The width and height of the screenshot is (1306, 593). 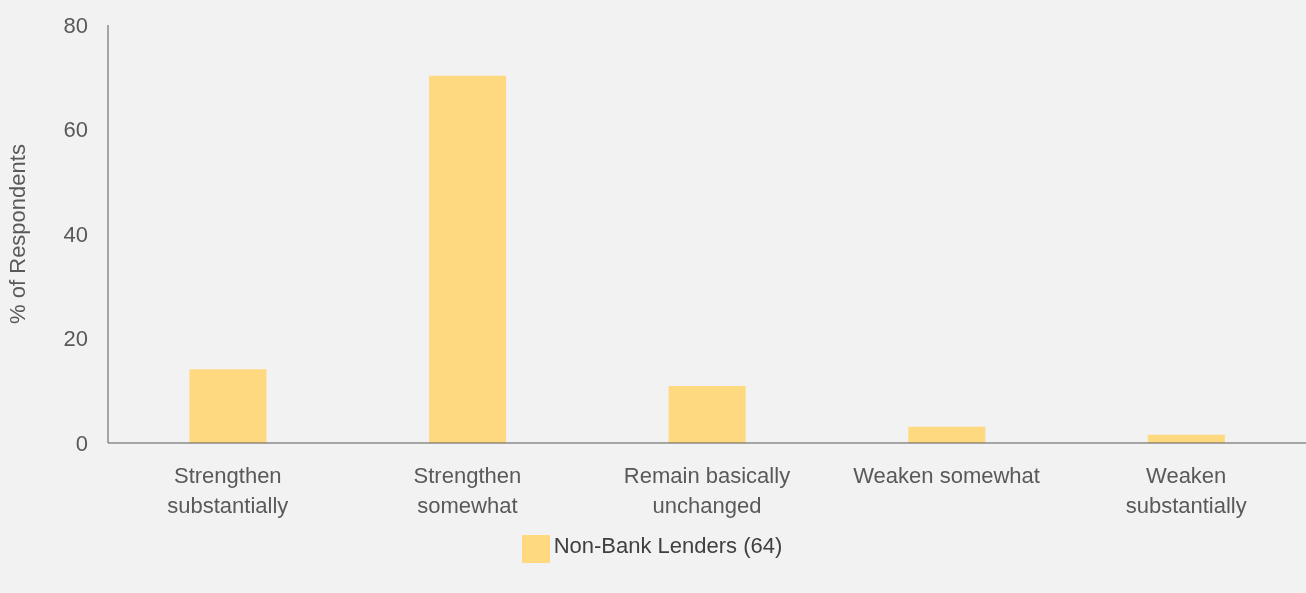 I want to click on y-tick-label: 40, so click(x=75, y=234).